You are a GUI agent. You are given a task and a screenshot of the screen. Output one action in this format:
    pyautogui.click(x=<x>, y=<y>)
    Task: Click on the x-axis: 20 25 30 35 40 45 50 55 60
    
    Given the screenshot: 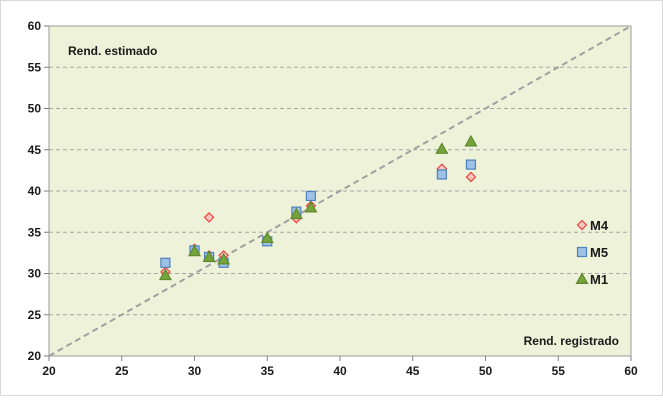 What is the action you would take?
    pyautogui.click(x=340, y=367)
    